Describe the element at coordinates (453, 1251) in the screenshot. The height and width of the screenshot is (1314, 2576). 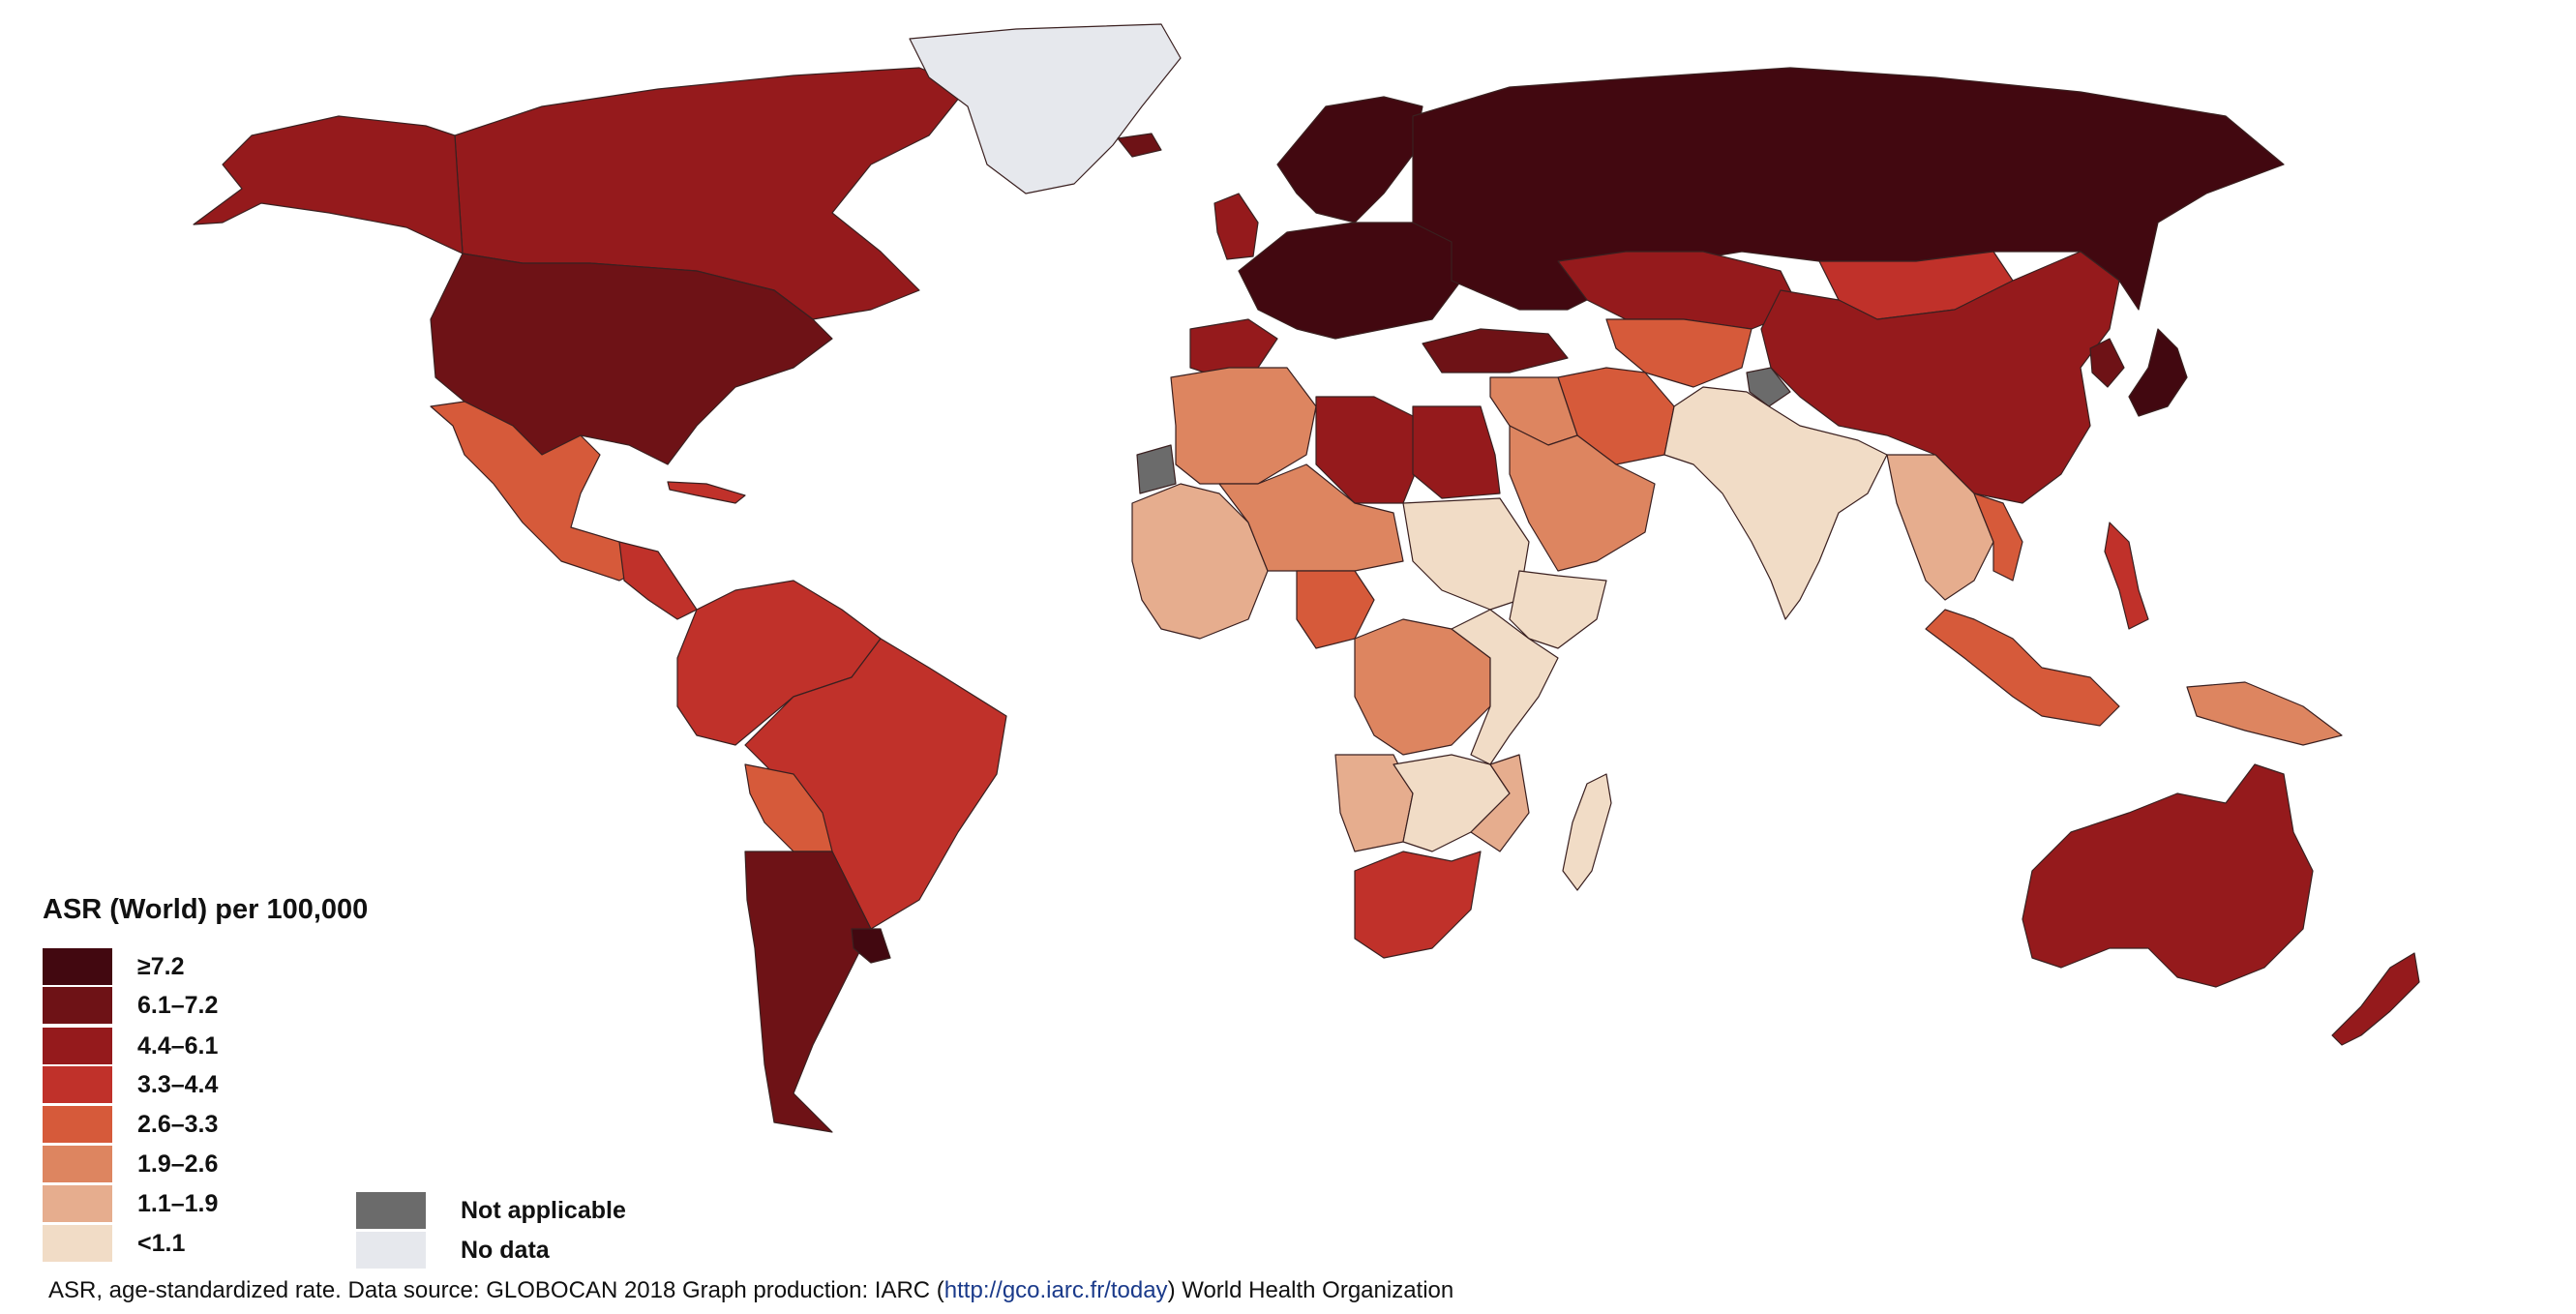
I see `legend-no-data: No data` at that location.